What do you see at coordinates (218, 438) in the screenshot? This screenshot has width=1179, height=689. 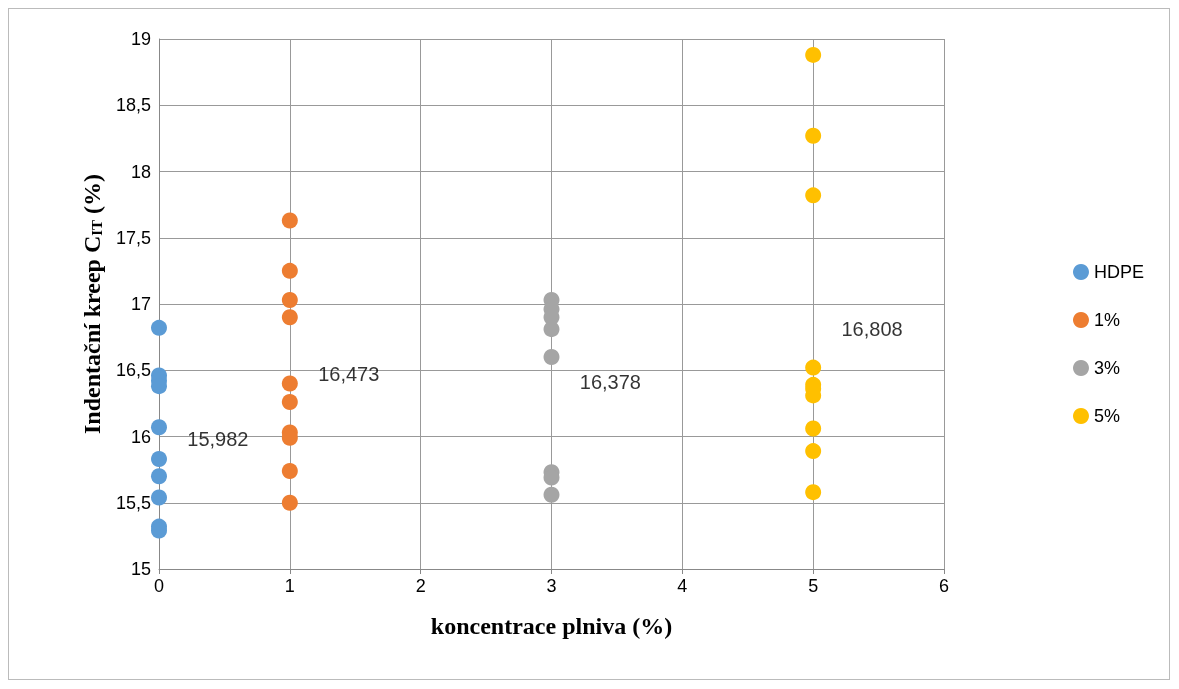 I see `annotation: 15,982` at bounding box center [218, 438].